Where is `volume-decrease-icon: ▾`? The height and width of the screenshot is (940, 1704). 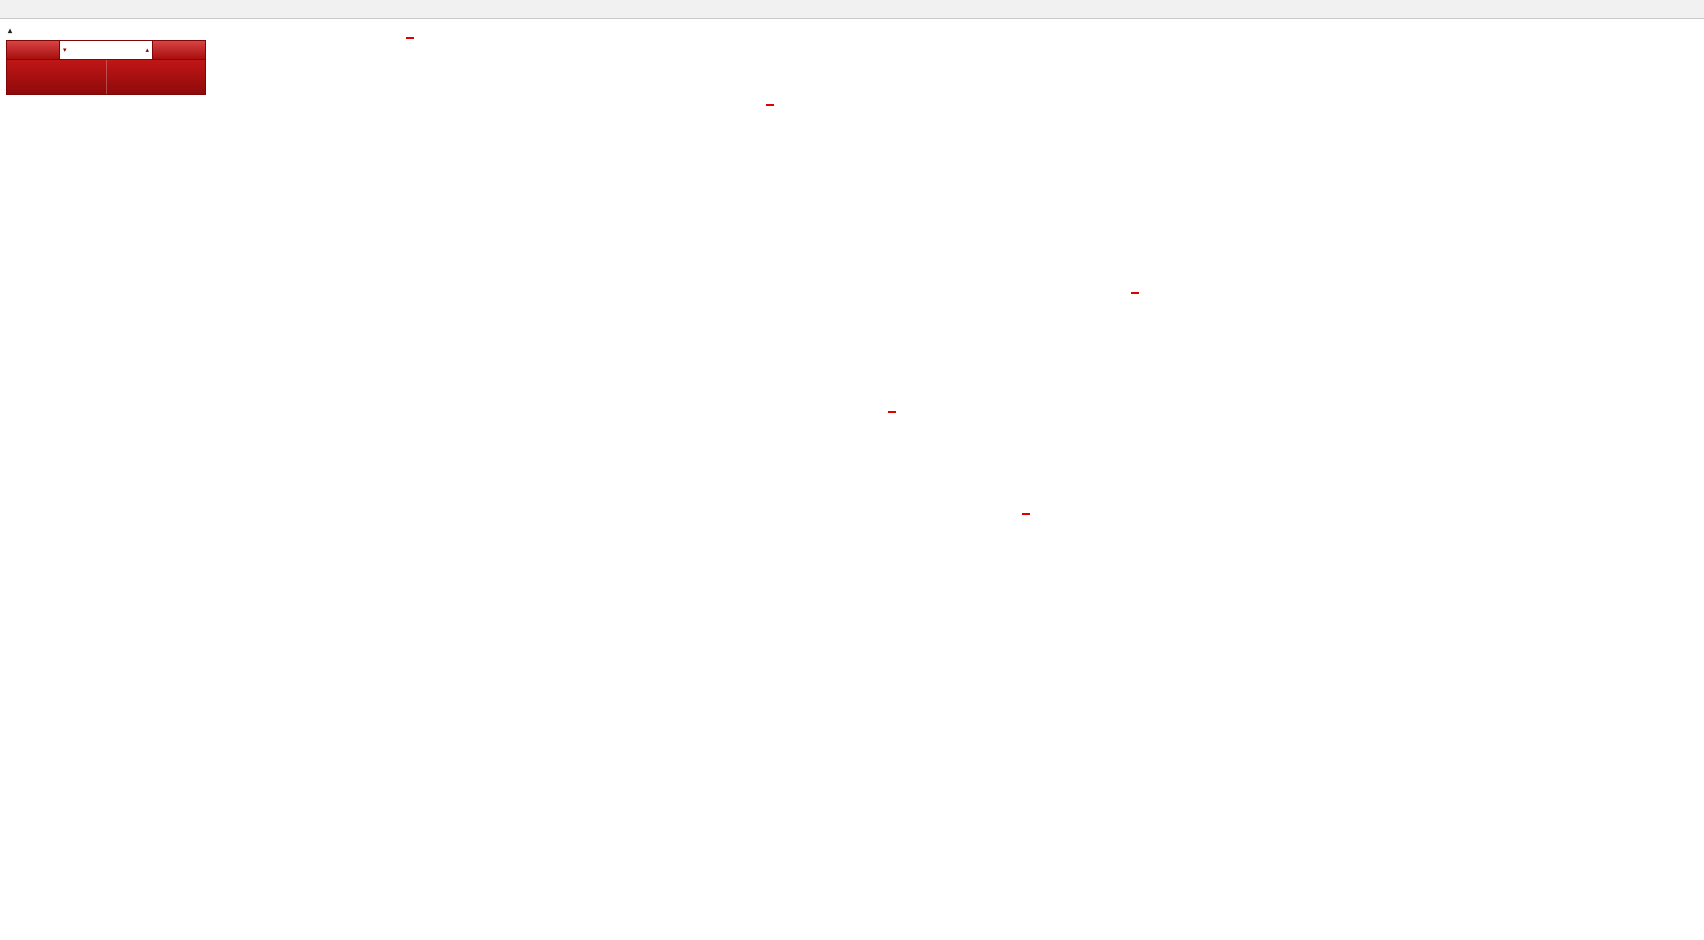
volume-decrease-icon: ▾ is located at coordinates (65, 50).